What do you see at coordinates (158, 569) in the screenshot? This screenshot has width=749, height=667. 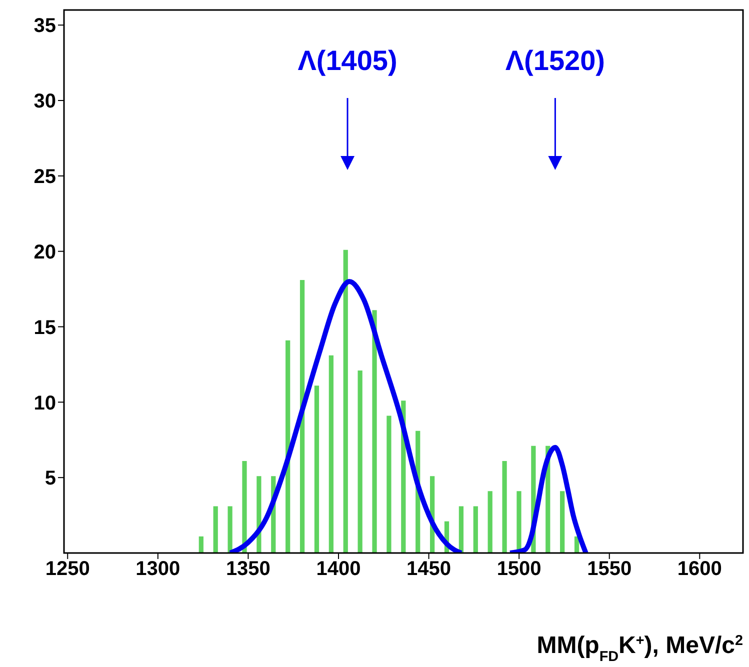 I see `x-tick-label: 1300` at bounding box center [158, 569].